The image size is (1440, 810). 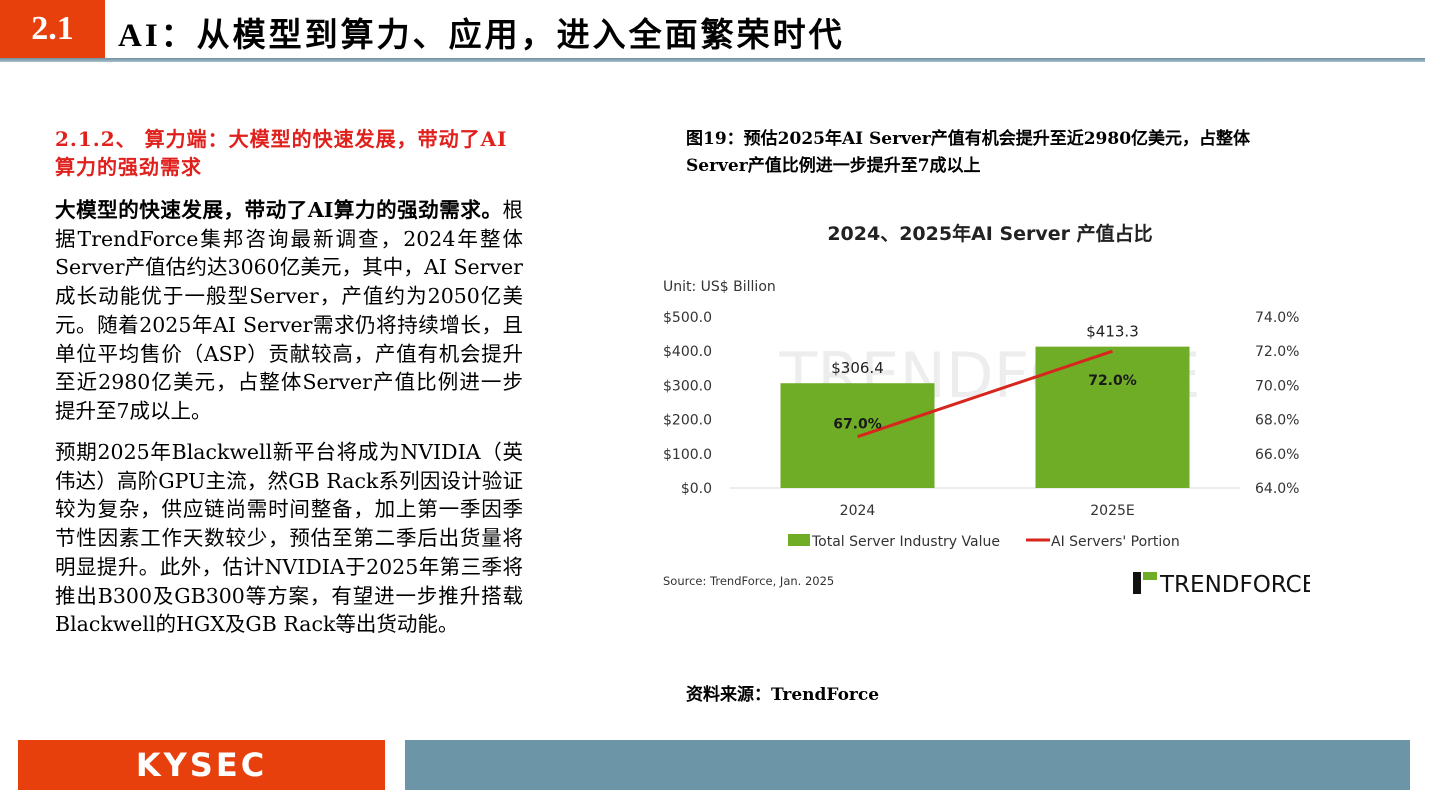 I want to click on figure-source: 资料来源：TrendForce, so click(x=783, y=695).